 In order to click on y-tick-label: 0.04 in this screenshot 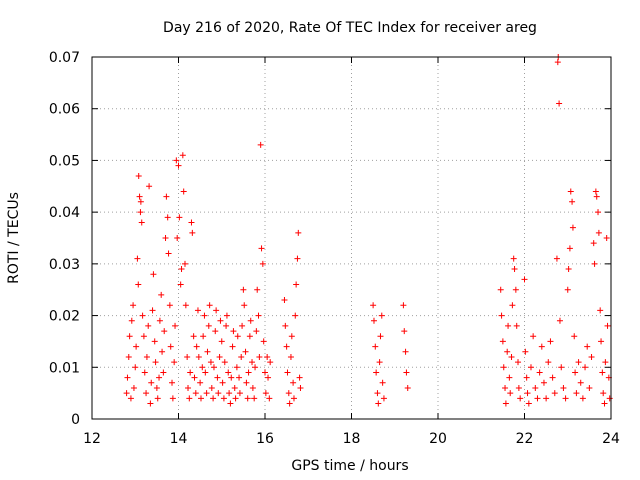, I will do `click(64, 213)`.